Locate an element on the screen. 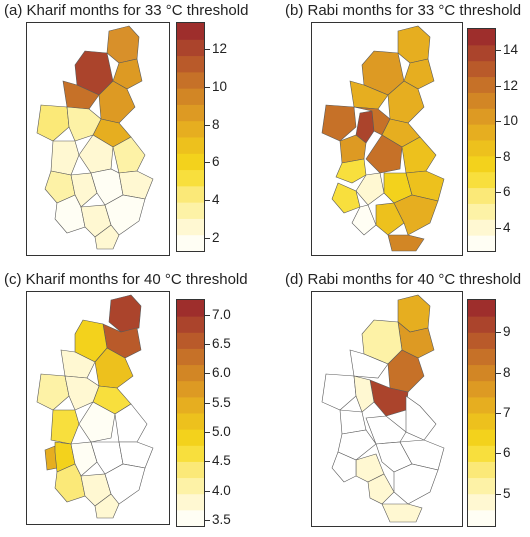 This screenshot has height=537, width=530. legend-tick-label: 5 is located at coordinates (507, 493).